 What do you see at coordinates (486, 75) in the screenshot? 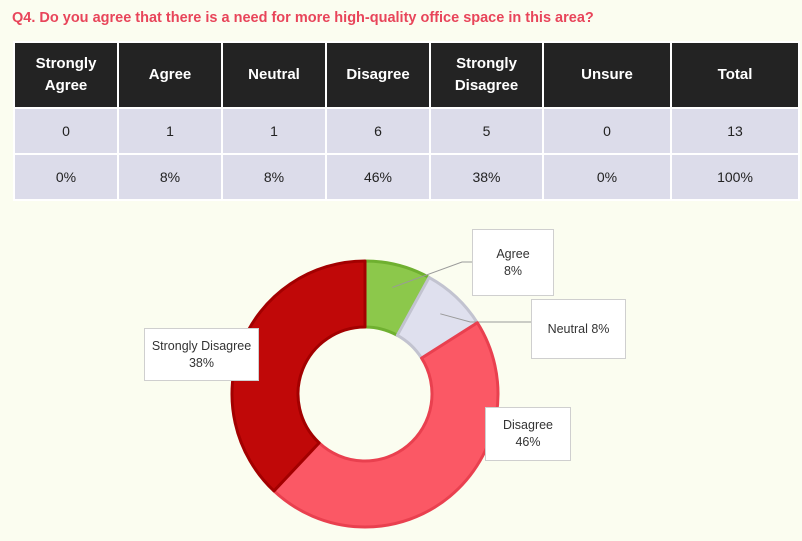
I see `header-strongly-disagree: Strongly Disagree` at bounding box center [486, 75].